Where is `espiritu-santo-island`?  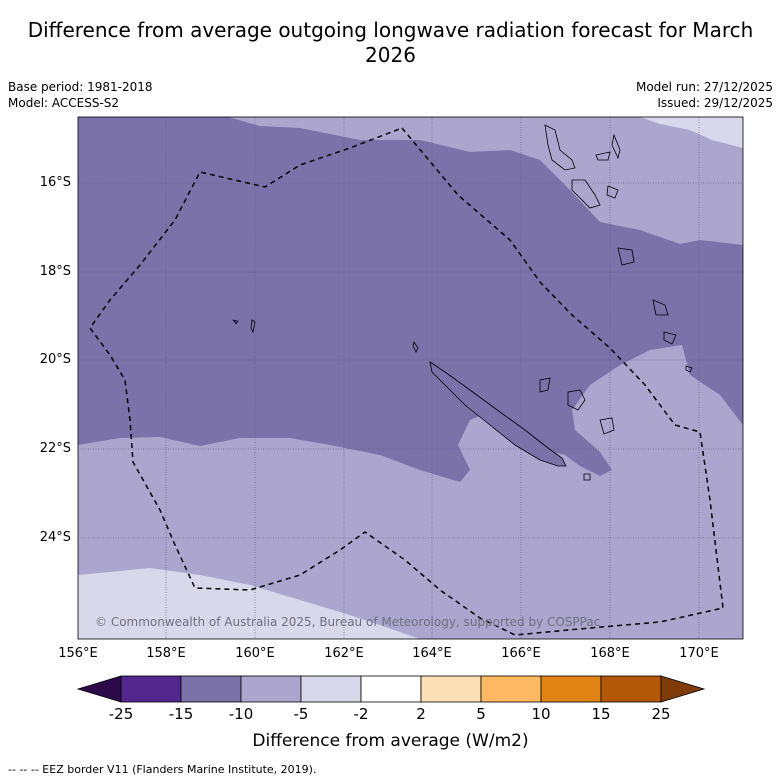
espiritu-santo-island is located at coordinates (560, 147).